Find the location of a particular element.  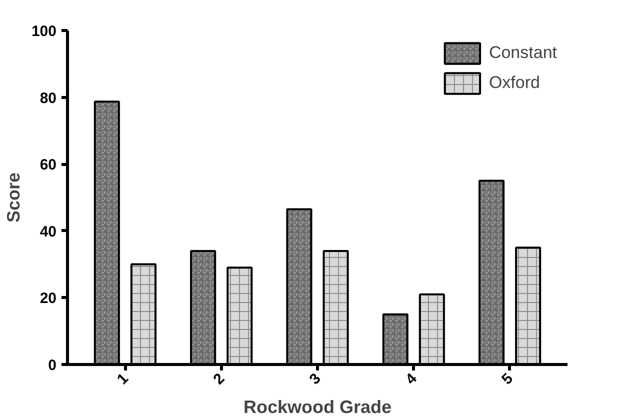

y-tick-label: 60 is located at coordinates (48, 165).